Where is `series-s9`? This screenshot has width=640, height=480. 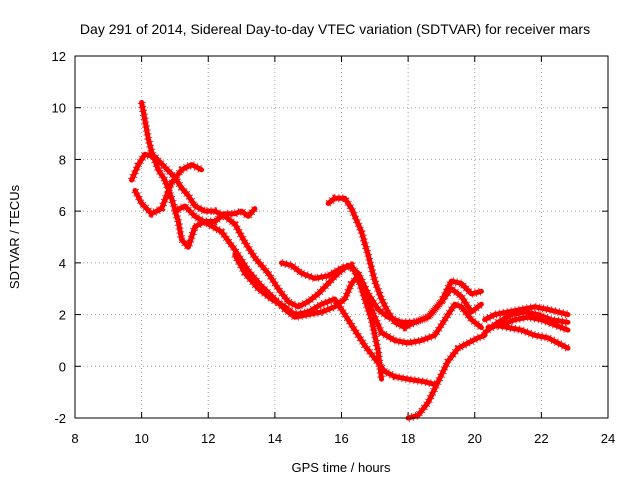 series-s9 is located at coordinates (526, 313).